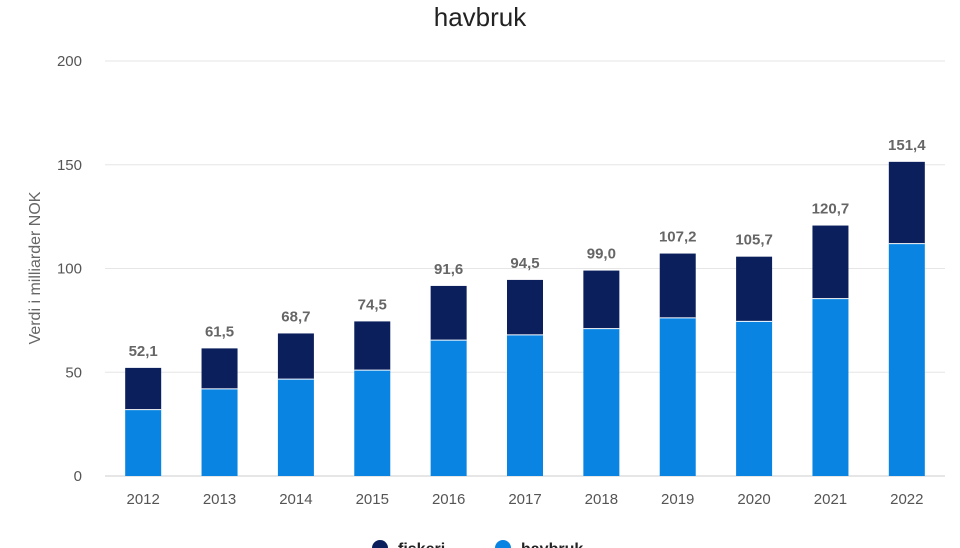 The width and height of the screenshot is (960, 548). What do you see at coordinates (552, 544) in the screenshot?
I see `legend-label-havbruk: havbruk` at bounding box center [552, 544].